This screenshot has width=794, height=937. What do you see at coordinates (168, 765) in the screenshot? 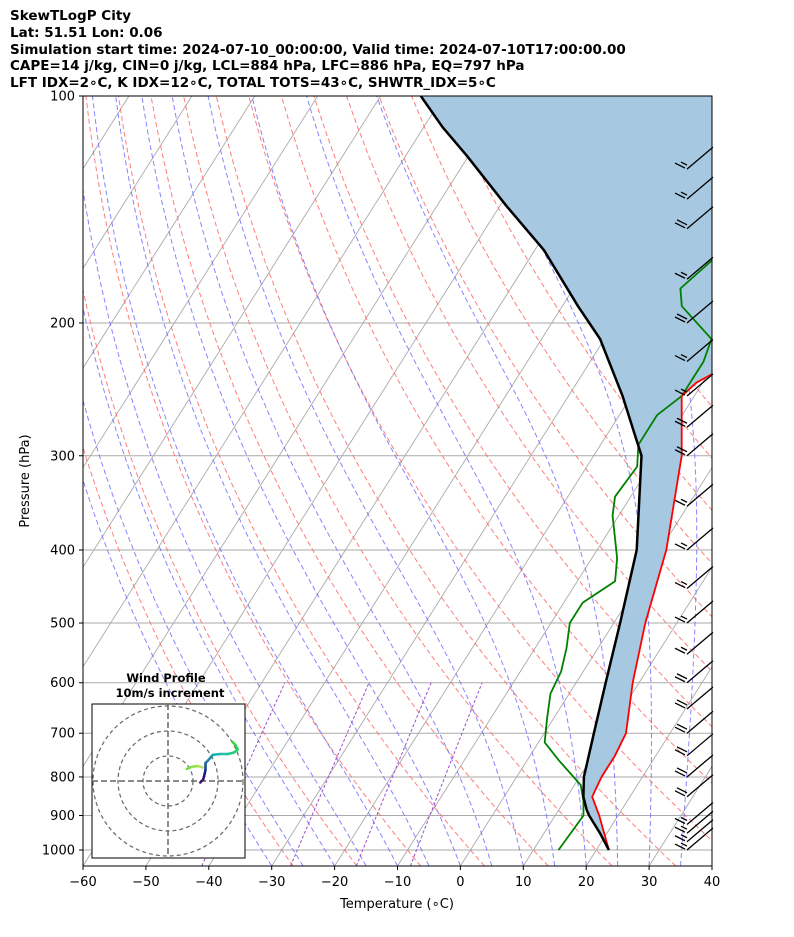
I see `wind-profile-inset: Wind Profile 10m/s increment` at bounding box center [168, 765].